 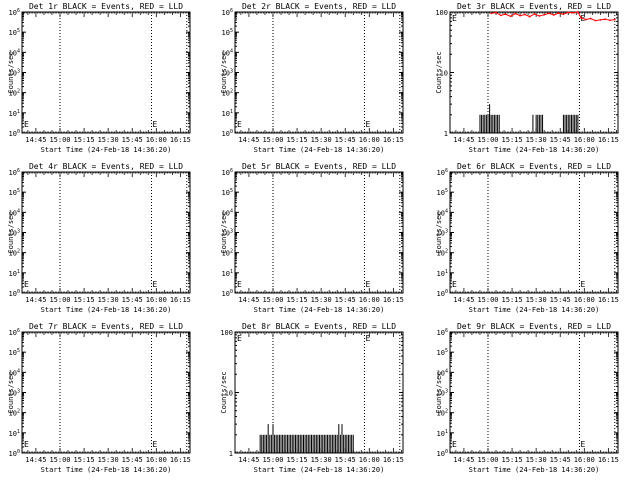 What do you see at coordinates (106, 6) in the screenshot?
I see `panel-title: Det 1r BLACK = Events, RED = LLD` at bounding box center [106, 6].